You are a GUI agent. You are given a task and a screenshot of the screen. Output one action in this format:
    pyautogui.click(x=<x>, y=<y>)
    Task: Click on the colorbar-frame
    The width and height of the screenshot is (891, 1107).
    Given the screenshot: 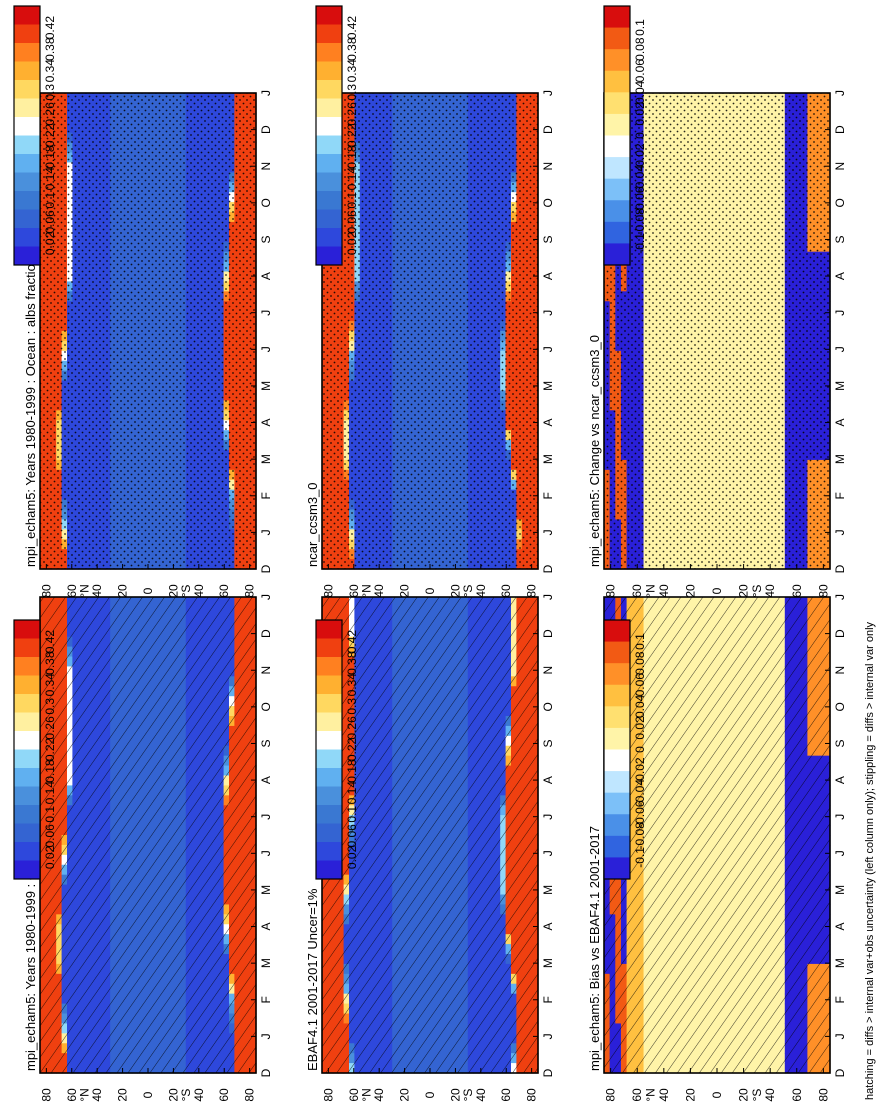 What is the action you would take?
    pyautogui.click(x=27, y=749)
    